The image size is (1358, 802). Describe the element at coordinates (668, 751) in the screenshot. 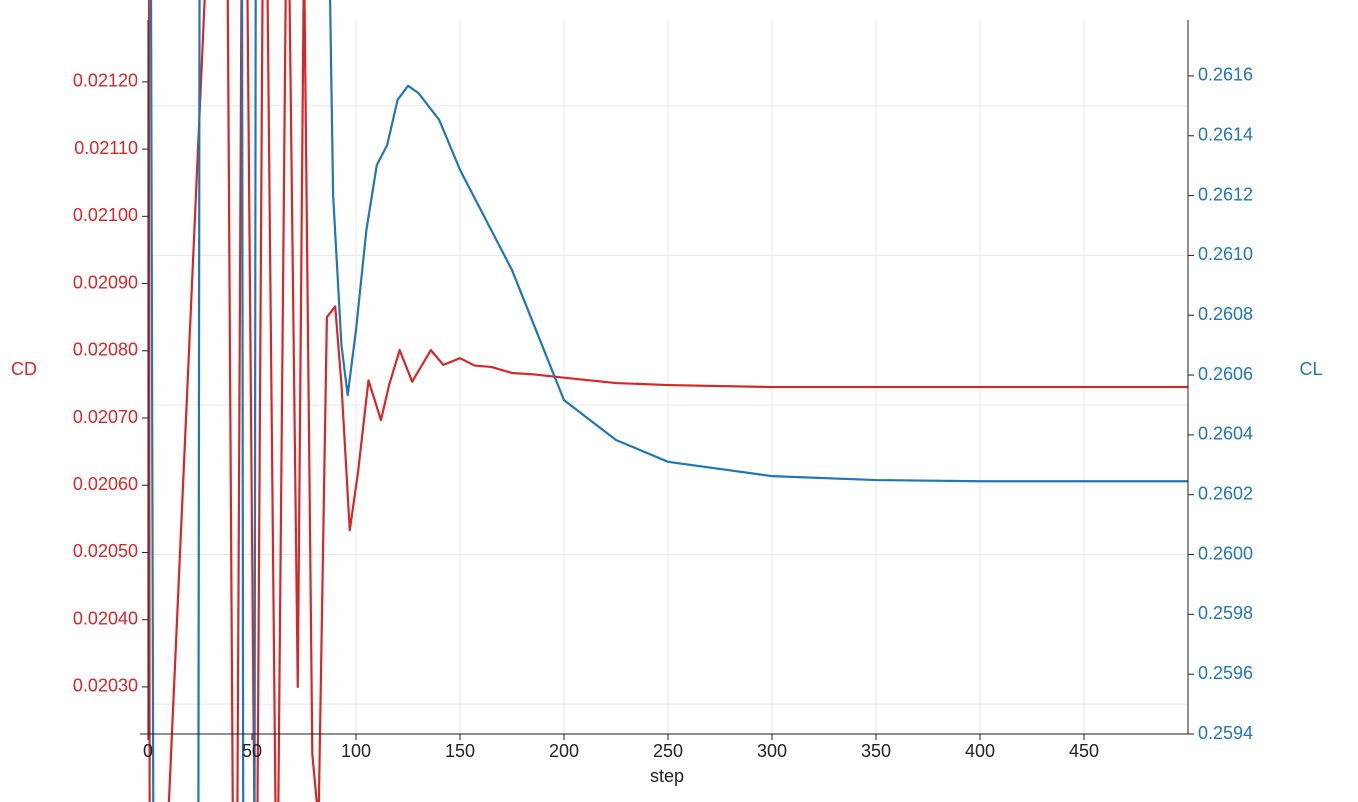

I see `x-tick-label: 250` at that location.